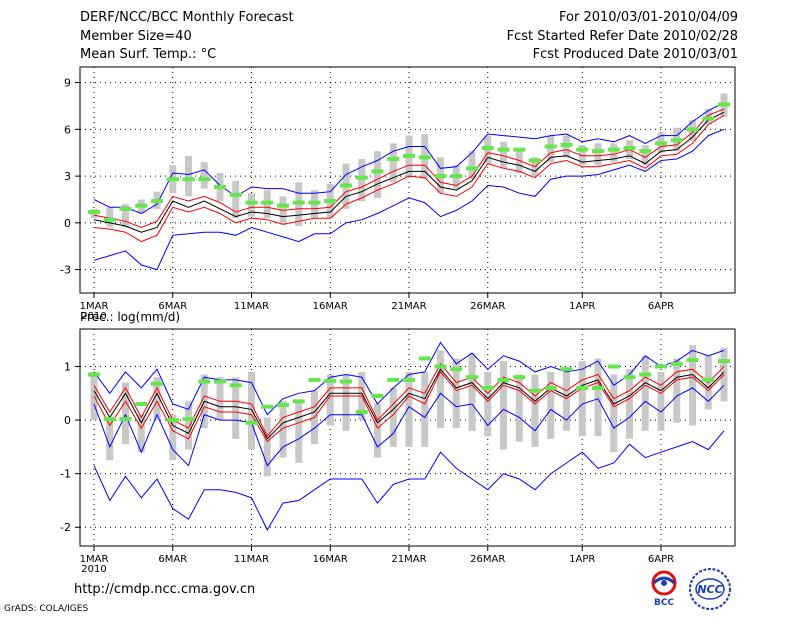 The image size is (800, 618). I want to click on prec-series-upper, so click(409, 400).